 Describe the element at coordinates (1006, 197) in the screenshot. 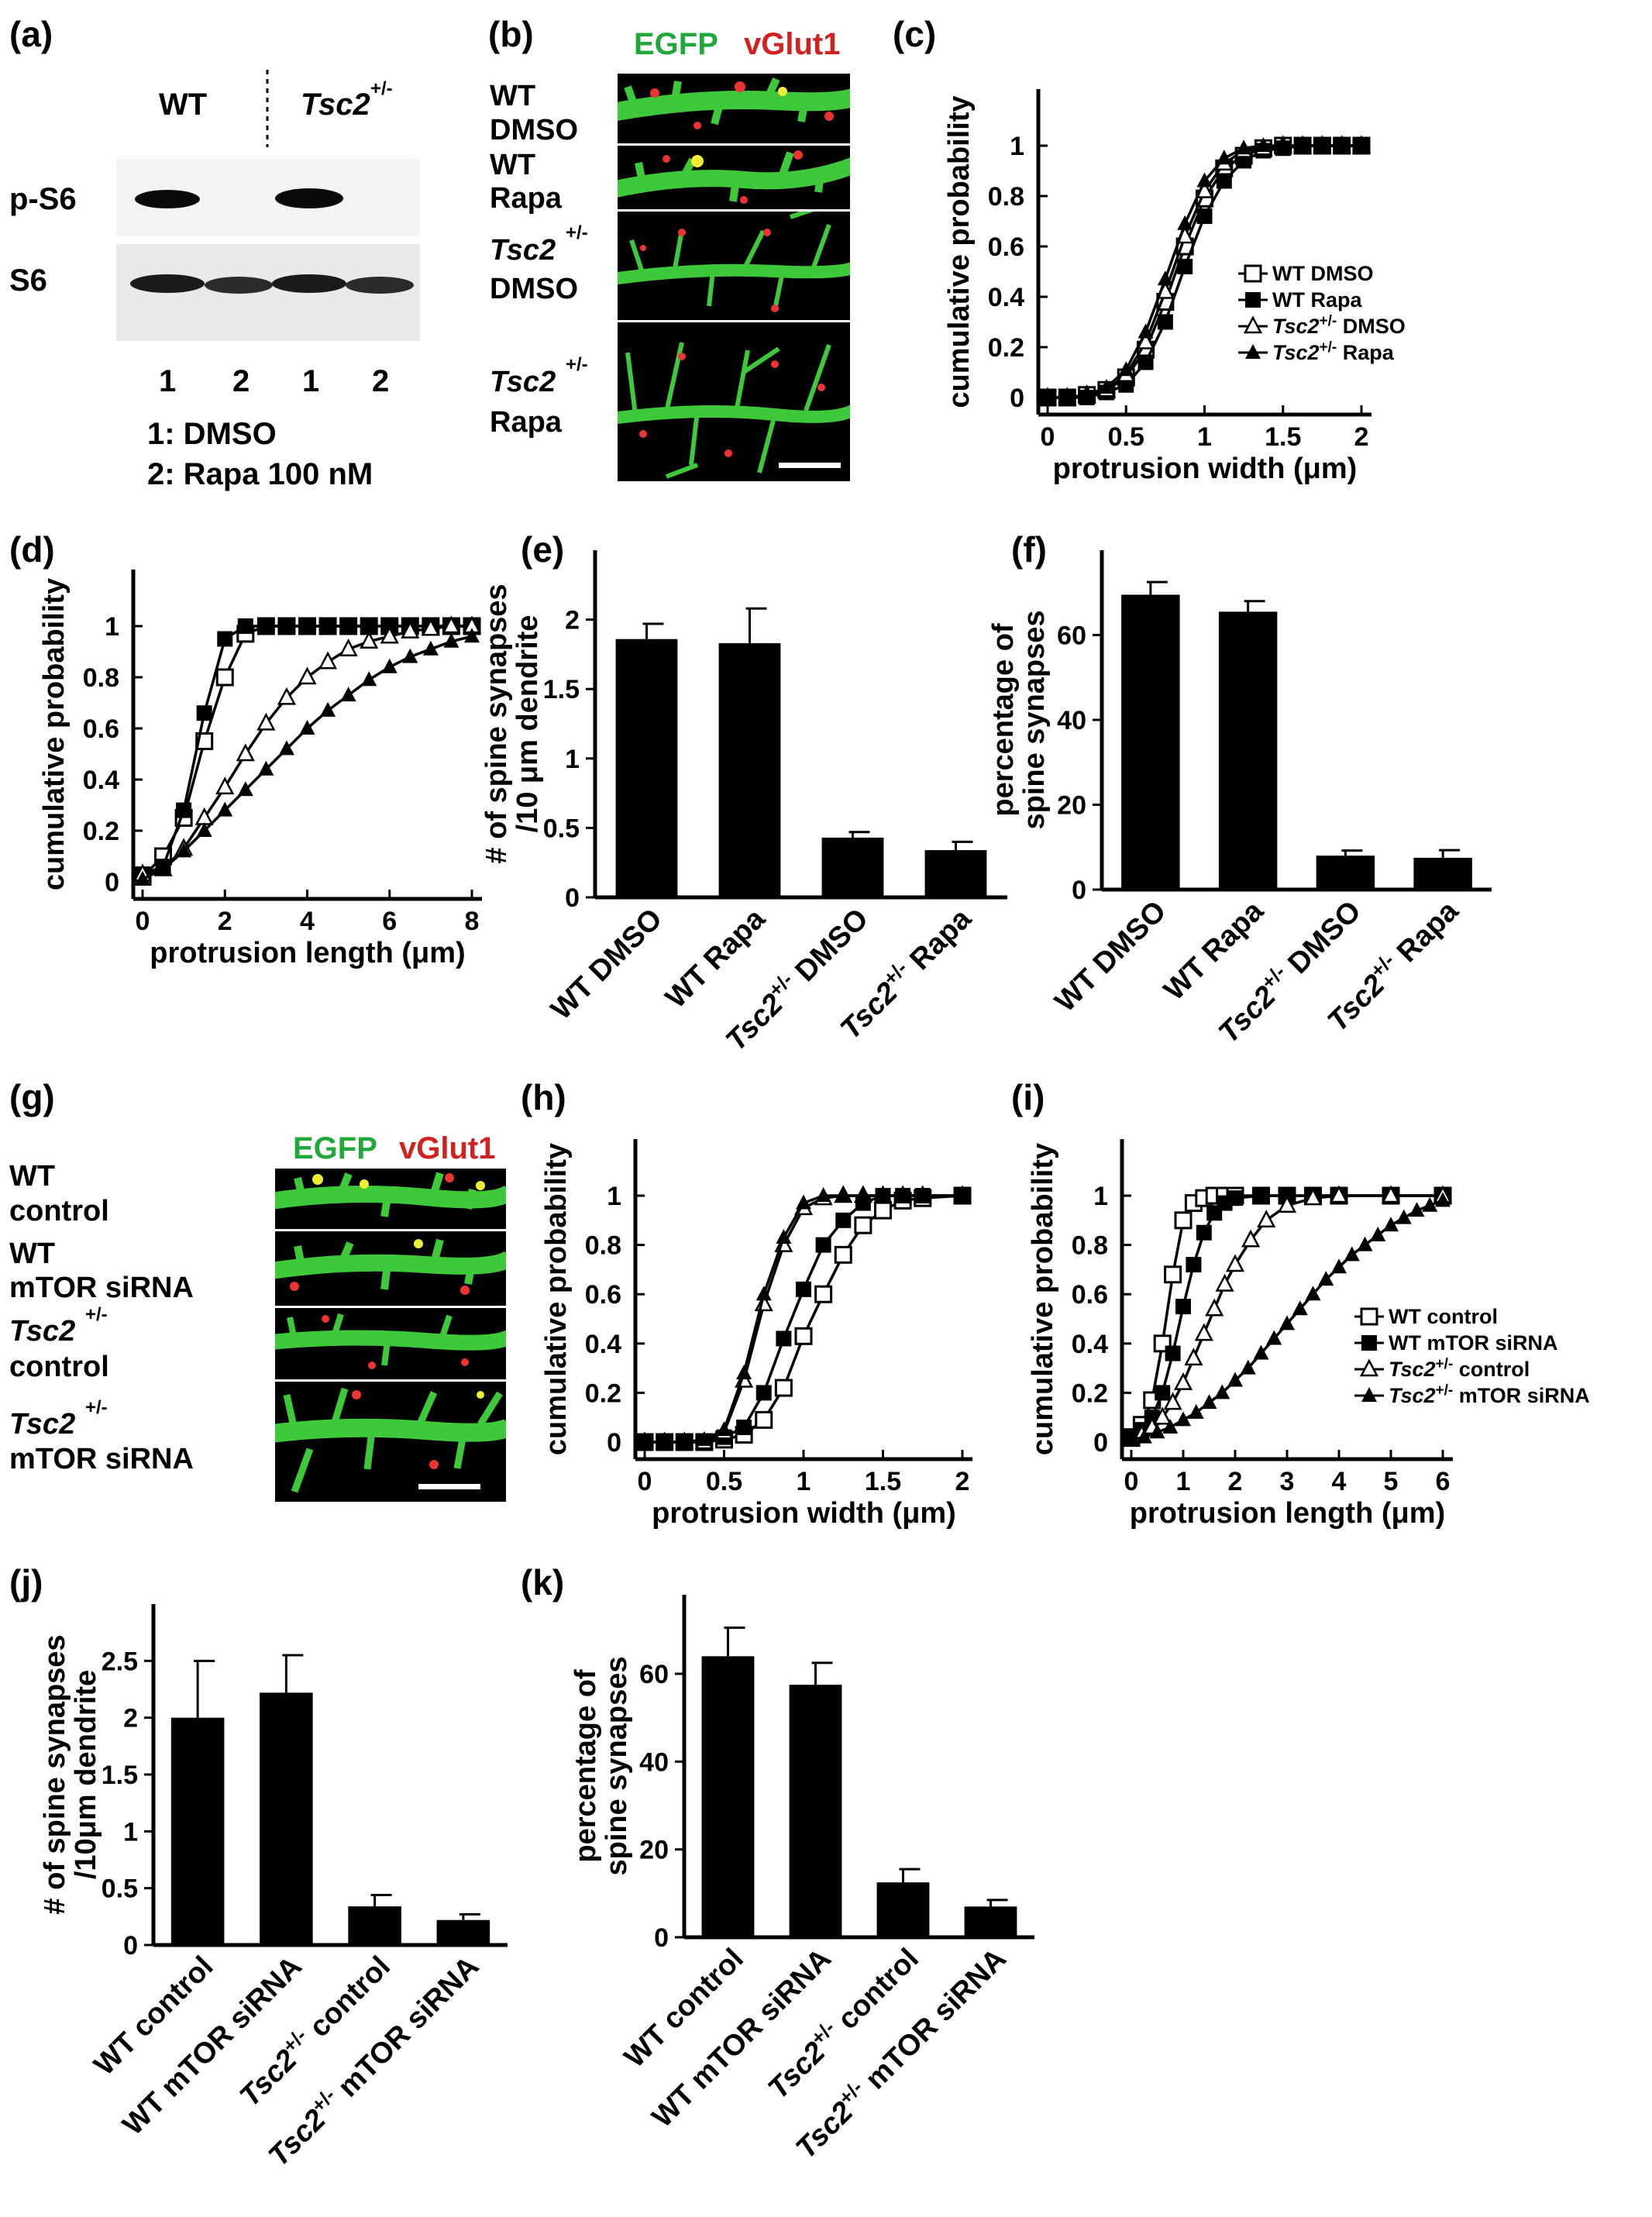

I see `y-tick-label: 0.8` at that location.